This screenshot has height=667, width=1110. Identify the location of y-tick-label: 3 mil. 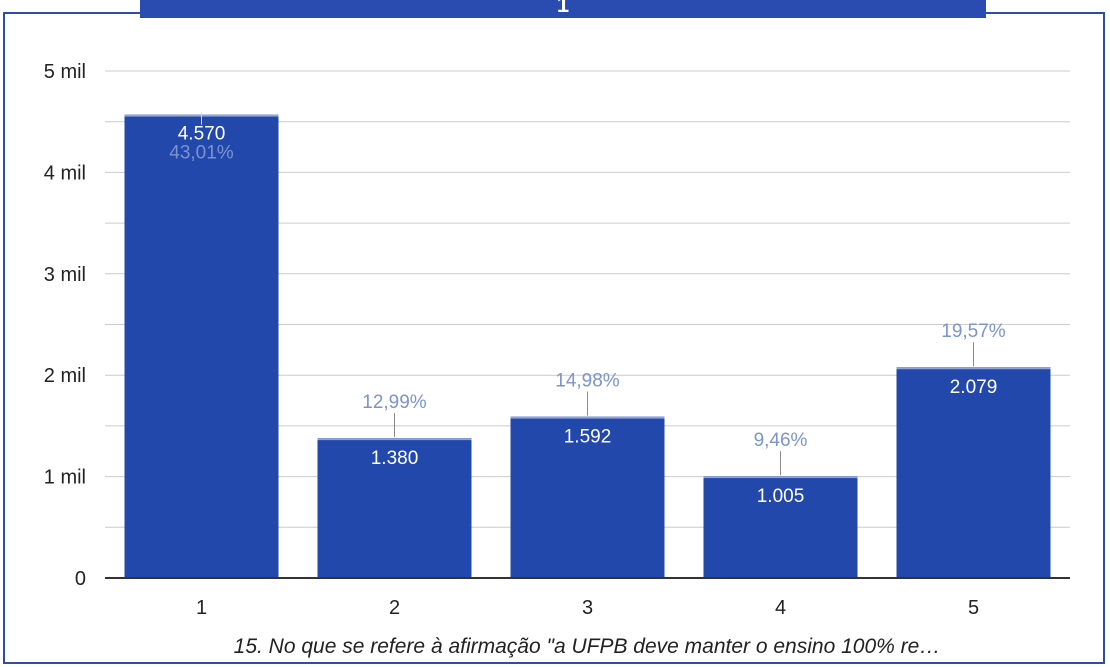
(65, 275).